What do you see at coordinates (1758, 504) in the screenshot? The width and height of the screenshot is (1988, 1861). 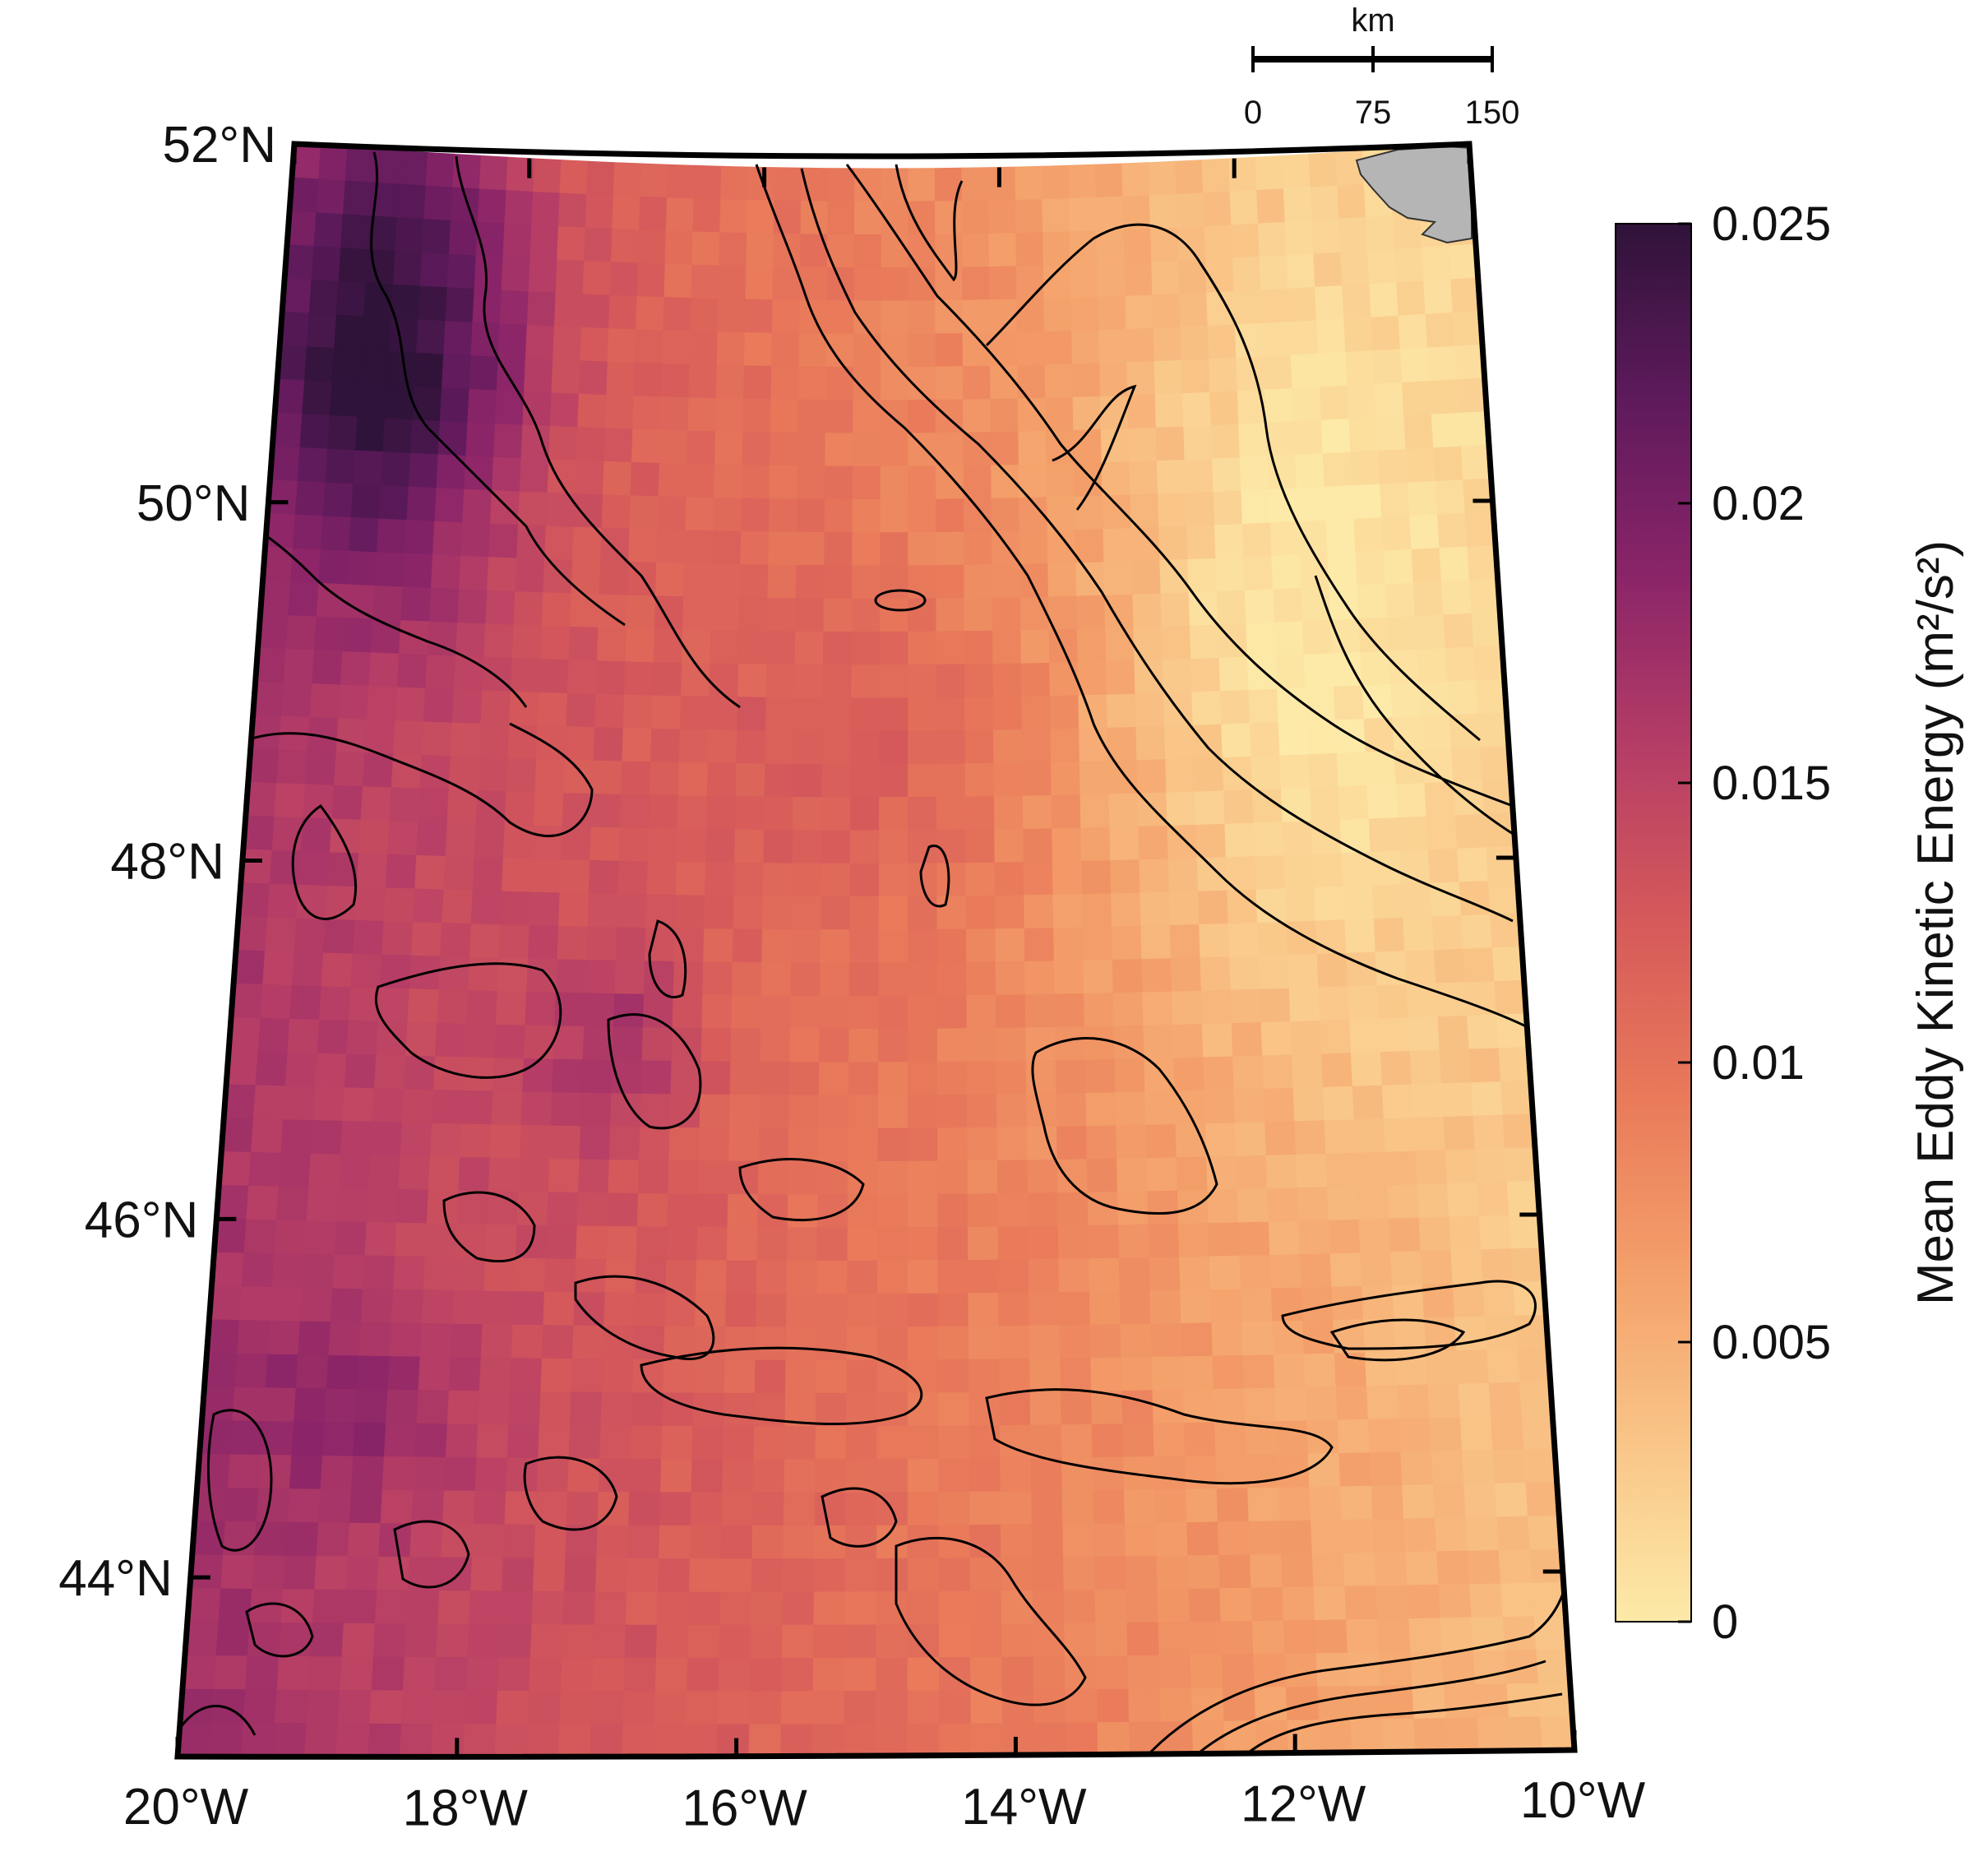 I see `colorbar-tick-label: 0.02` at bounding box center [1758, 504].